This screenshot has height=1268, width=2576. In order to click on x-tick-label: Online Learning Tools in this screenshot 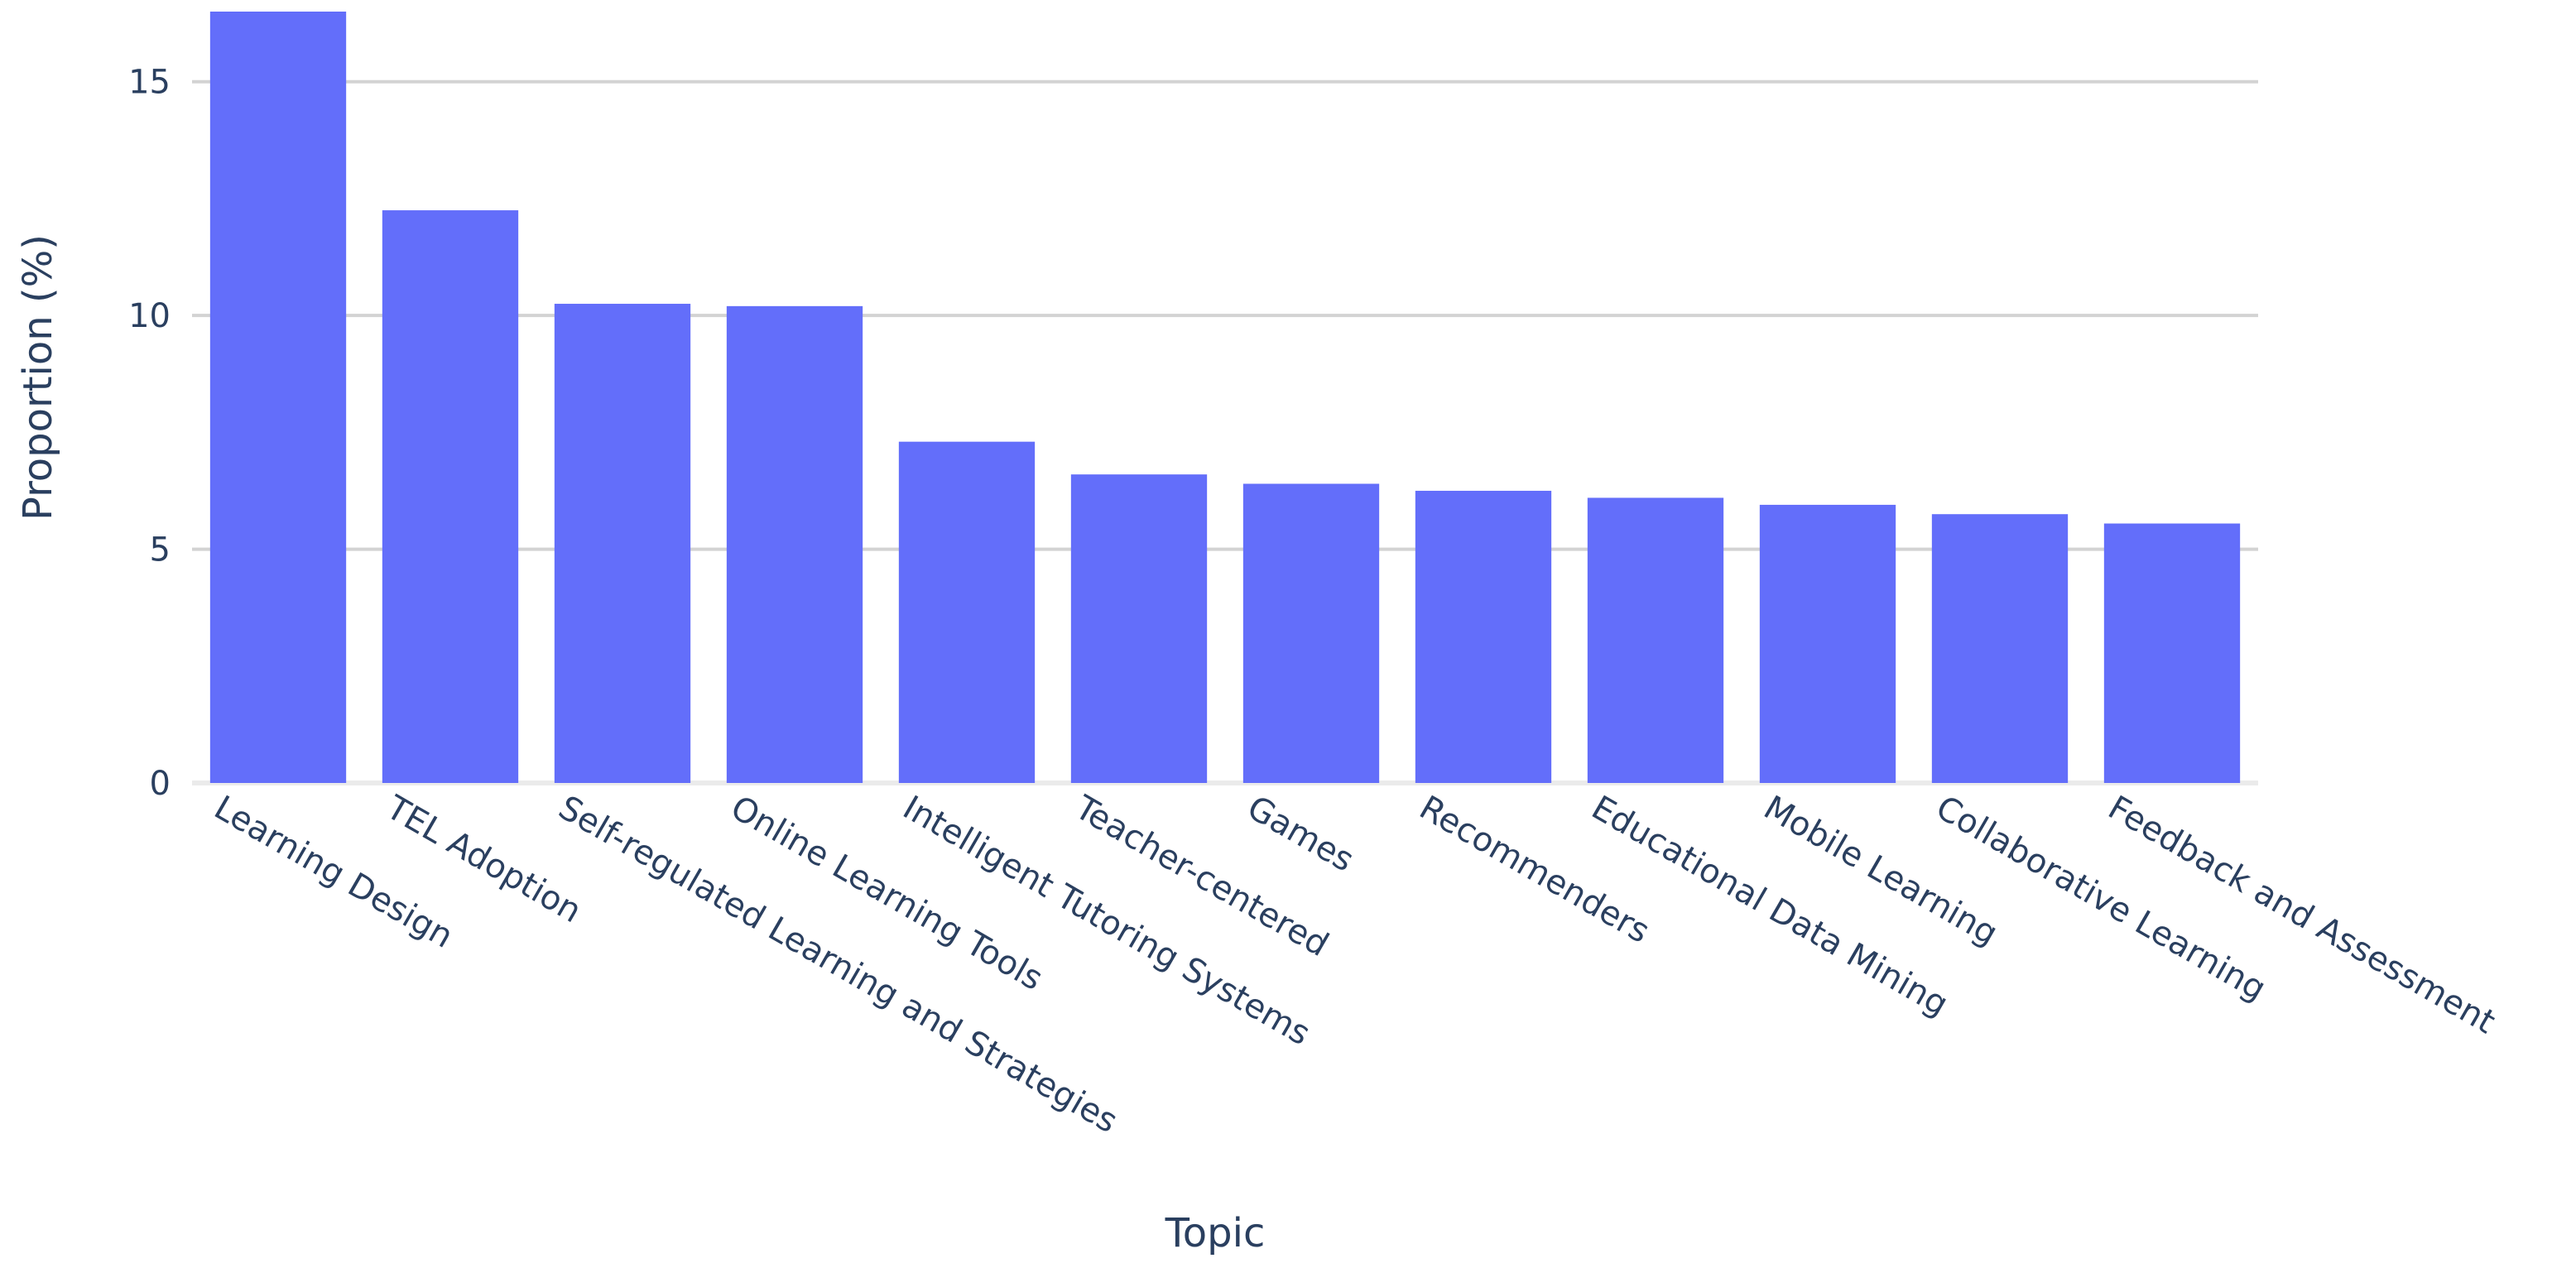, I will do `click(886, 894)`.